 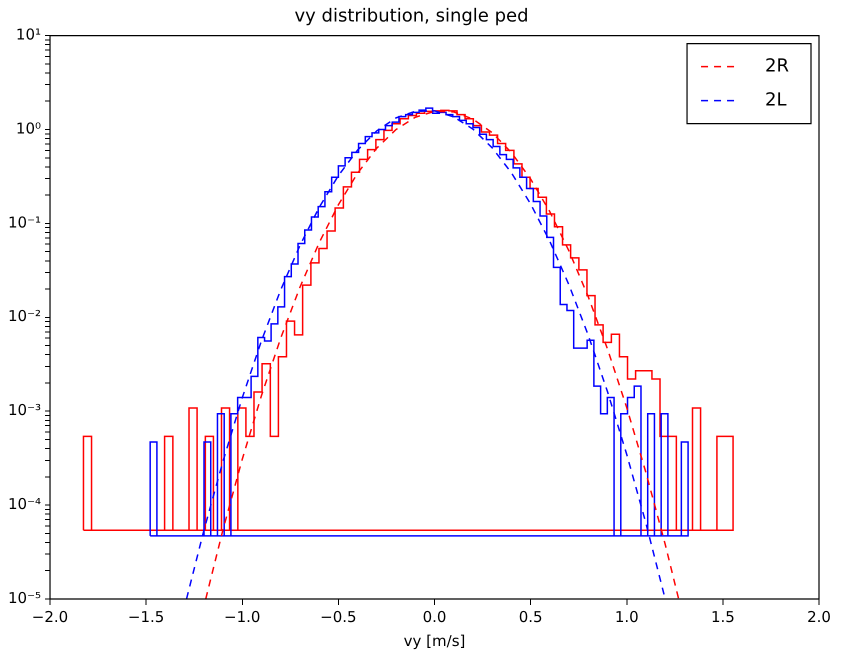 I want to click on x-tick-label: −1.0, so click(x=242, y=617).